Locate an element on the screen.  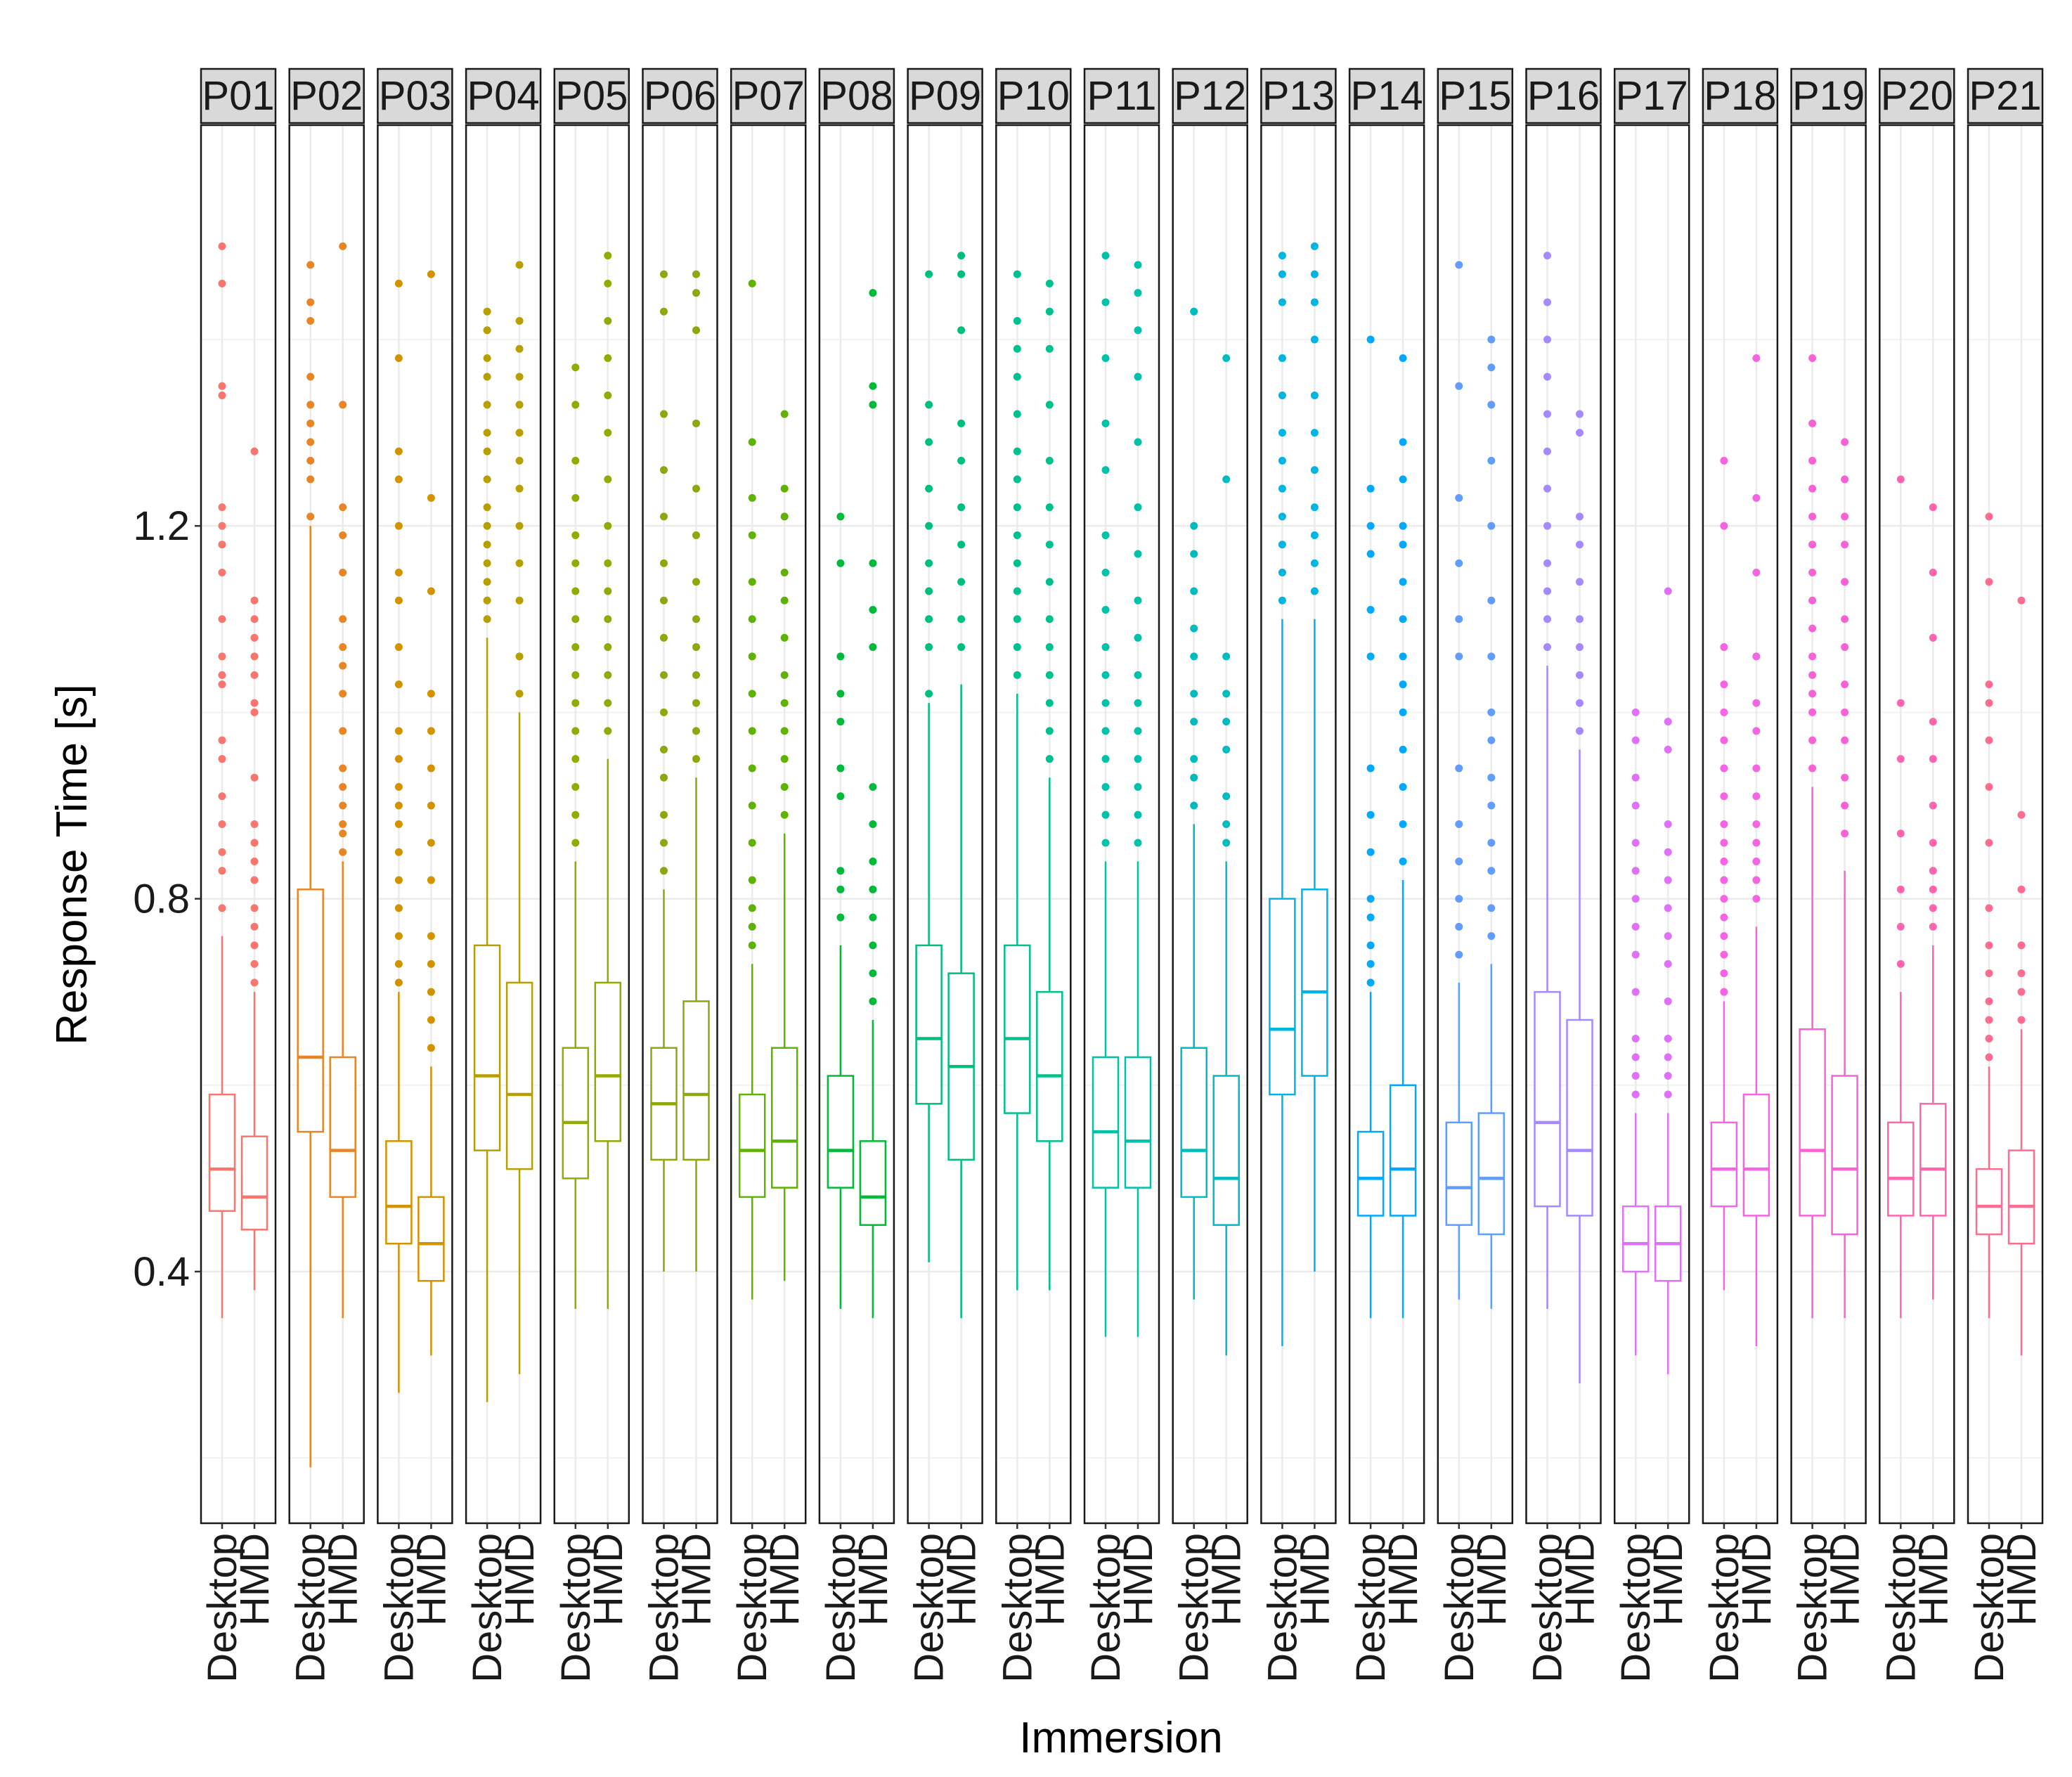
facet-label: P03 is located at coordinates (415, 96).